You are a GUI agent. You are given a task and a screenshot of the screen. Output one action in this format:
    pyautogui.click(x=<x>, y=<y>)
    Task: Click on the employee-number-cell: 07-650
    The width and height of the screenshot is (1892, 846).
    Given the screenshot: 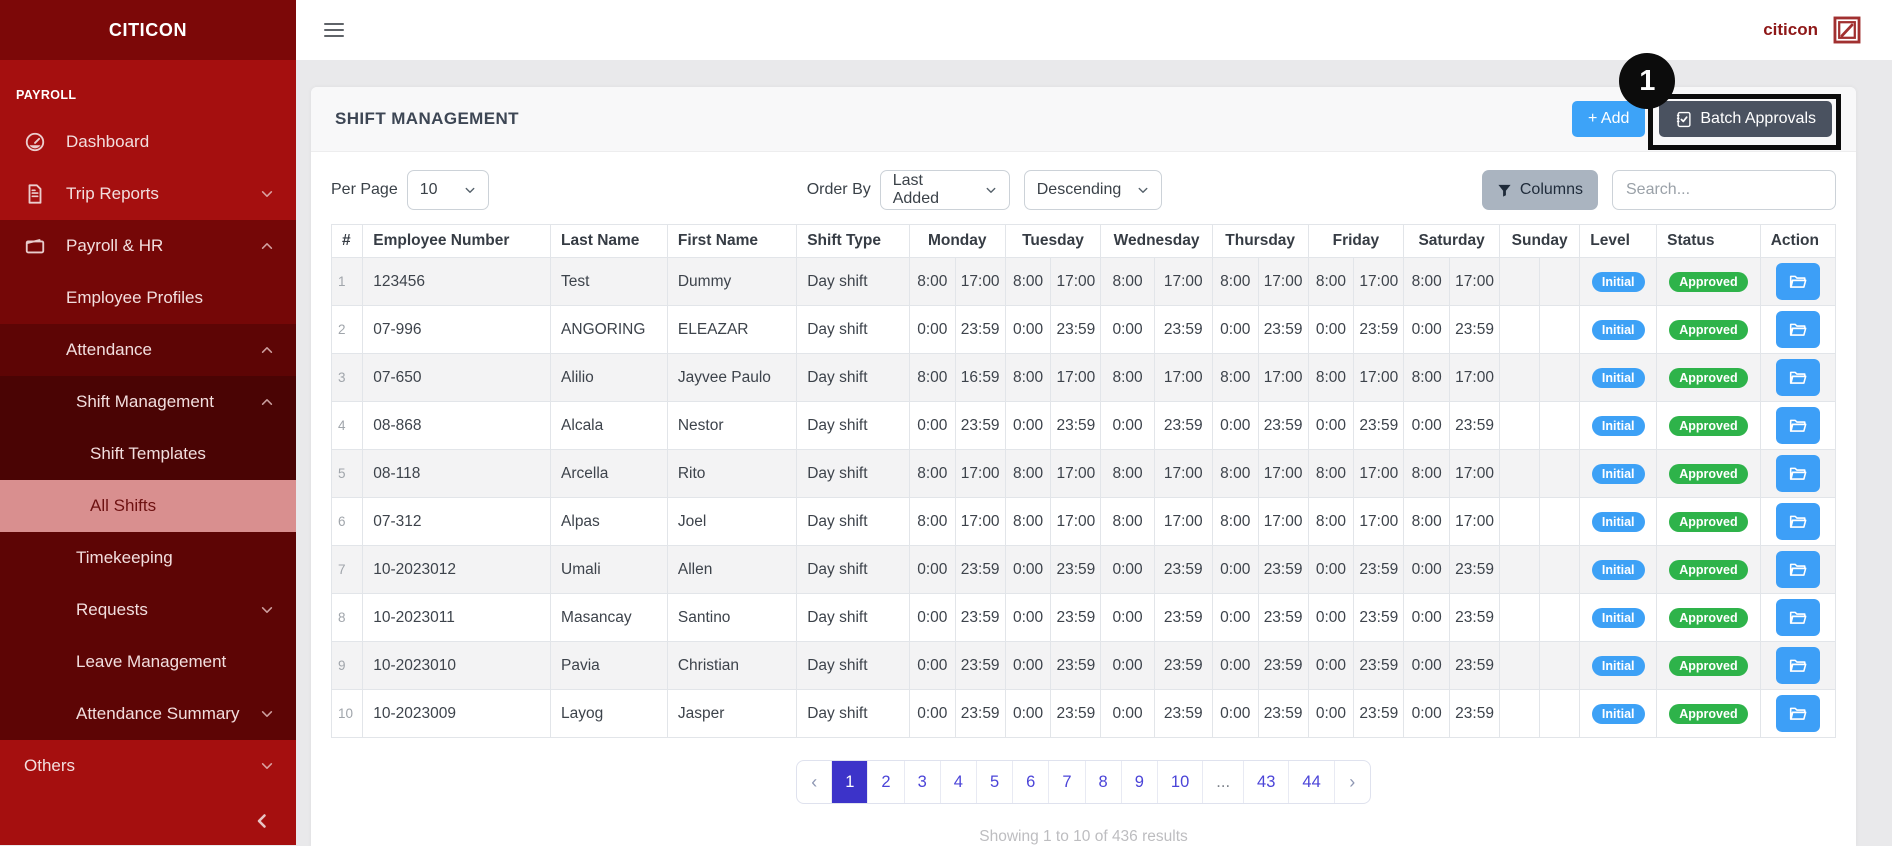 What is the action you would take?
    pyautogui.click(x=457, y=378)
    